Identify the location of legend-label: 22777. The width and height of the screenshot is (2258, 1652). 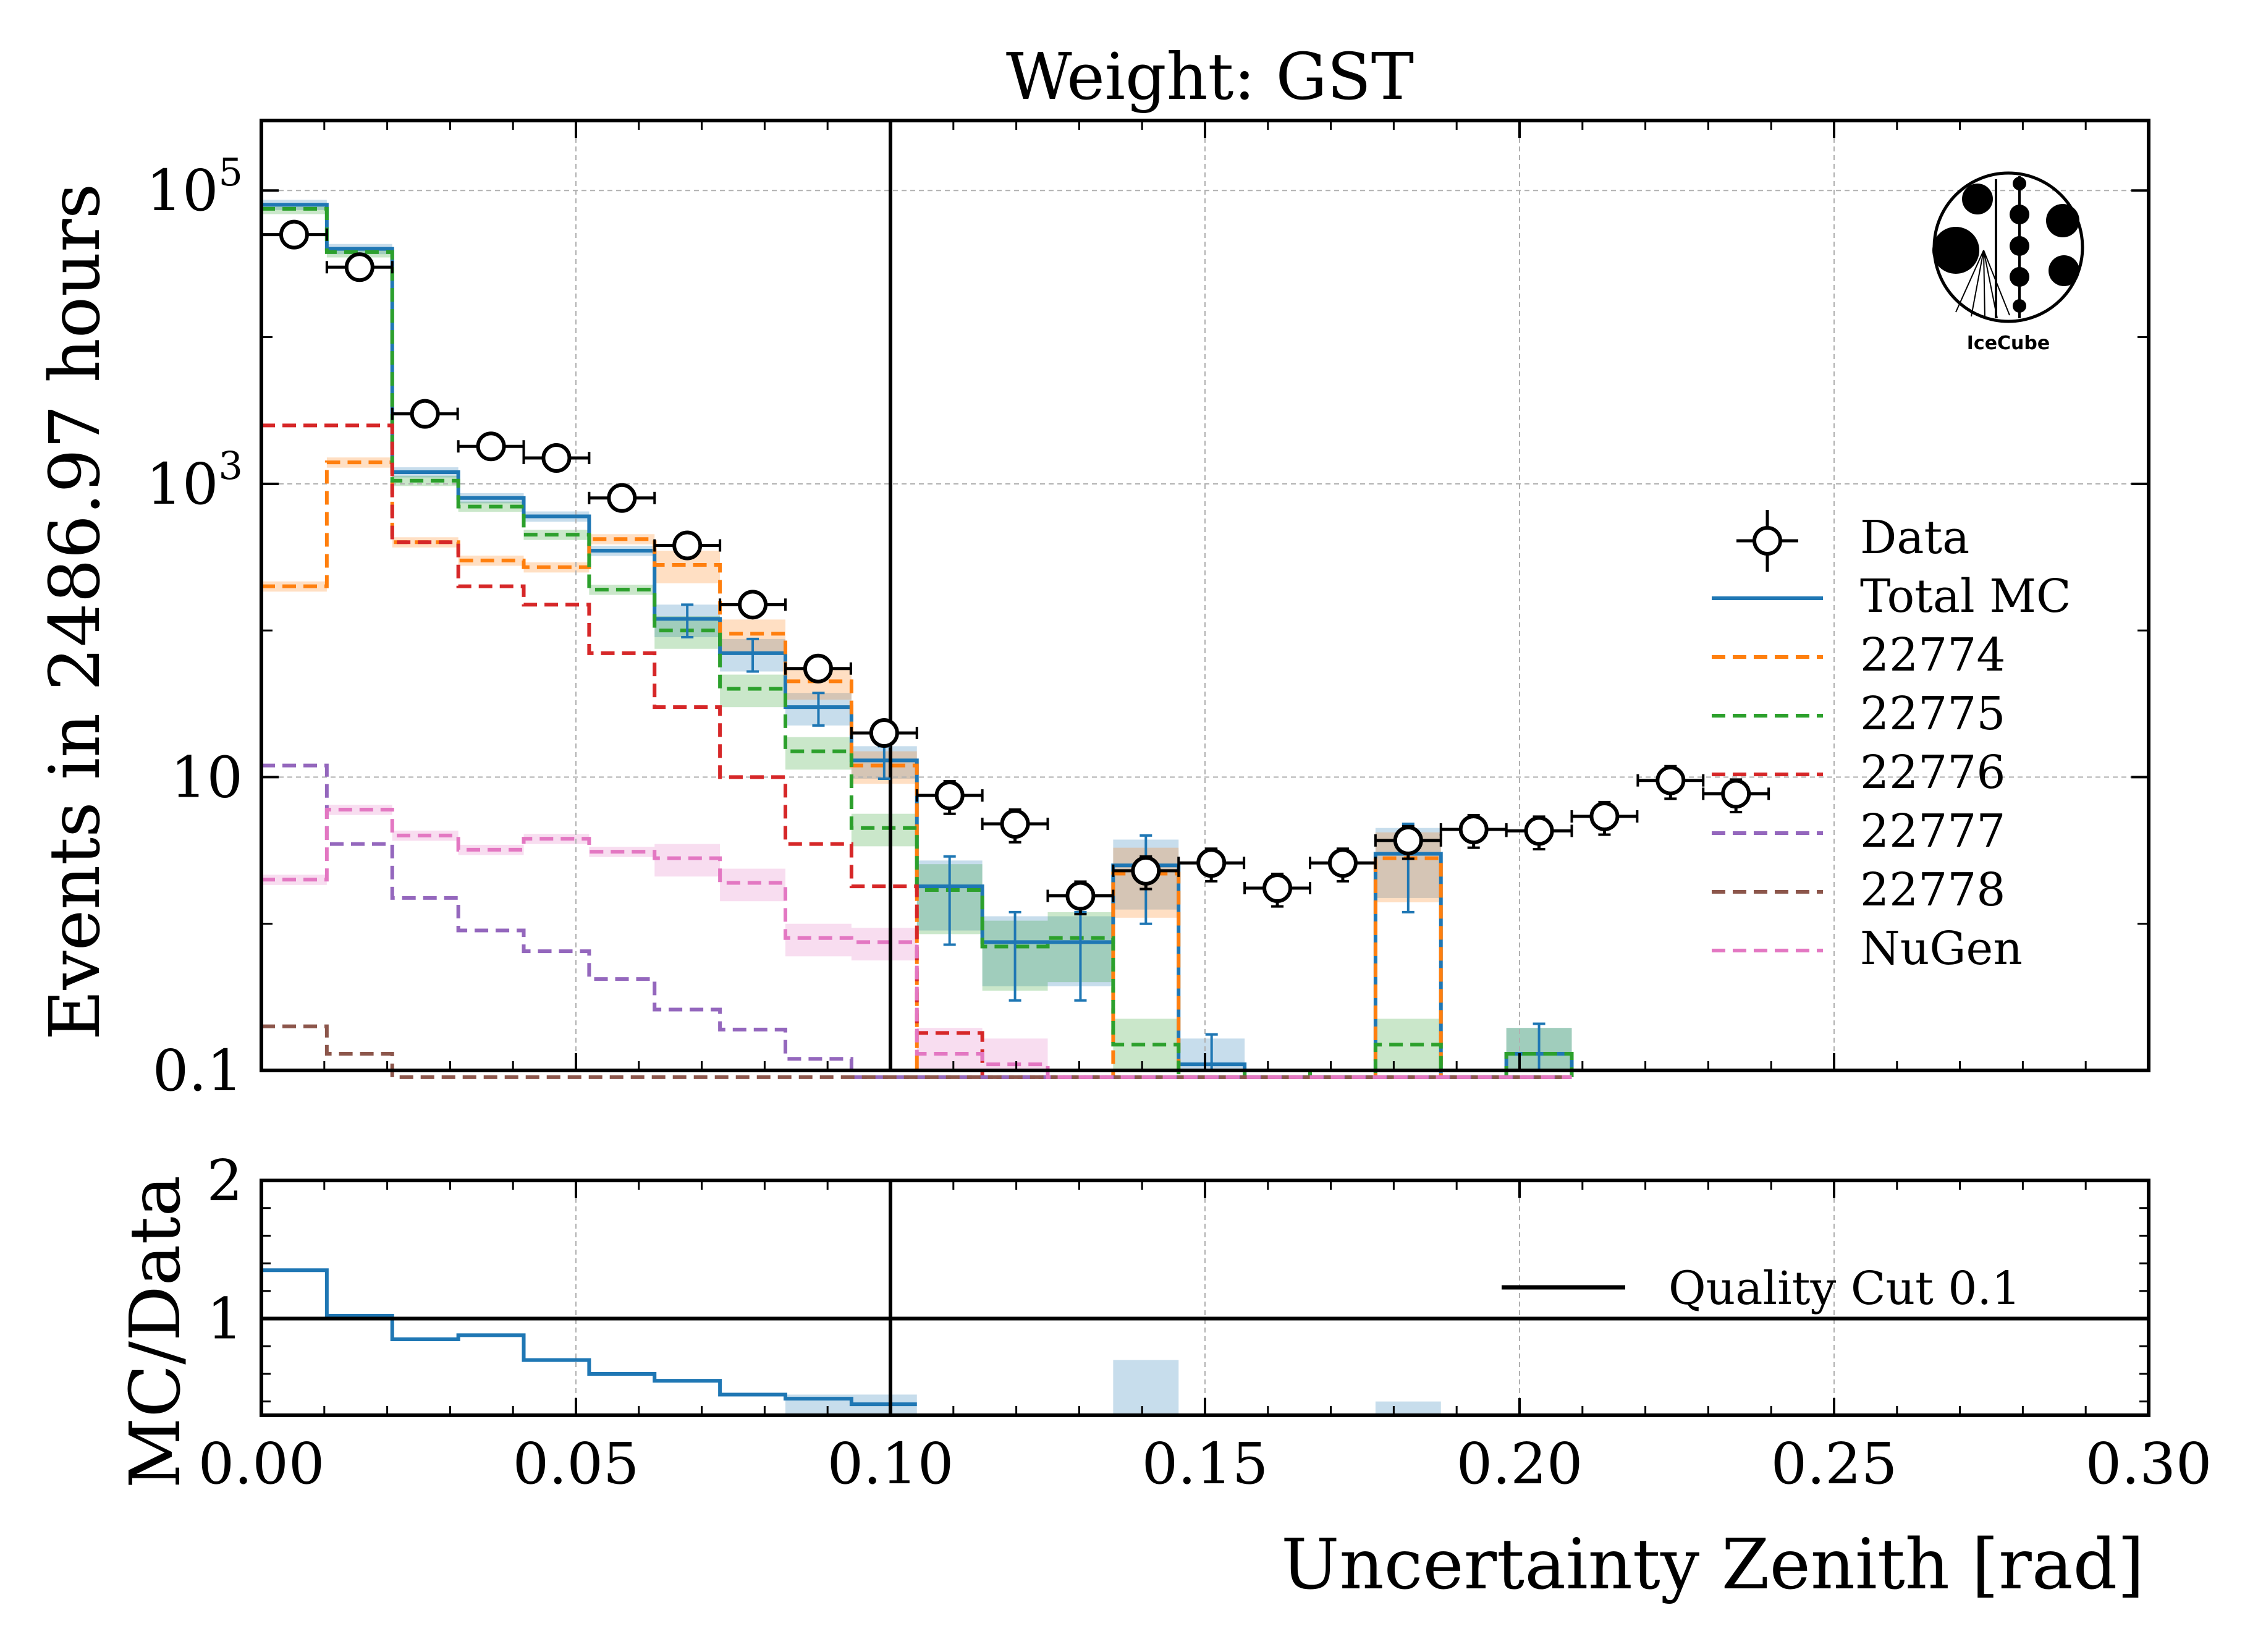
(1932, 831).